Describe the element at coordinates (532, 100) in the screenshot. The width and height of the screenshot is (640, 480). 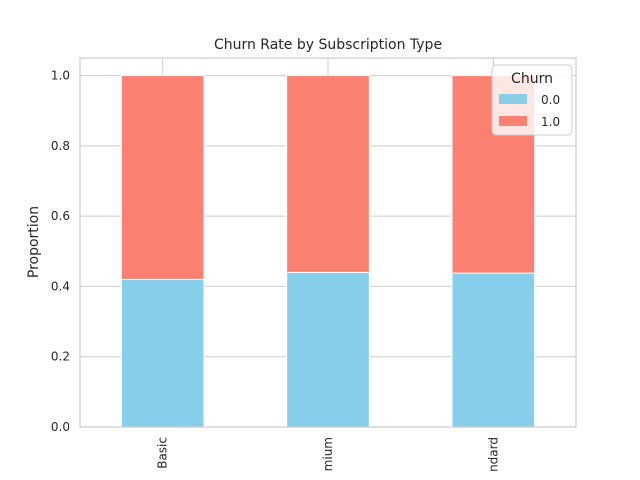
I see `legend: Churn 0.0 1.0` at that location.